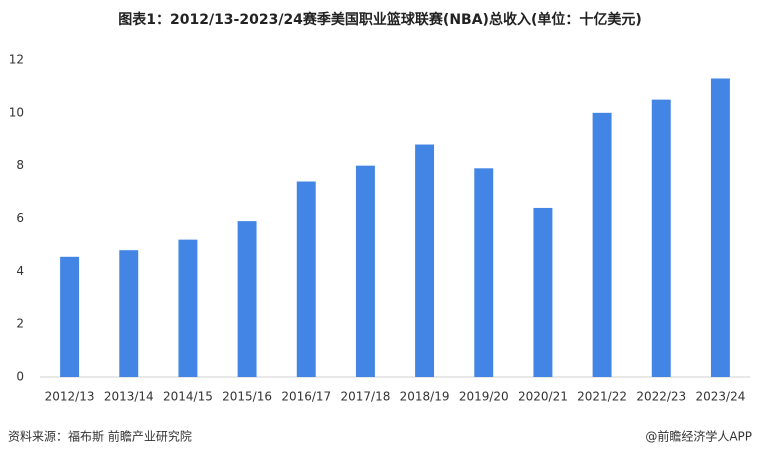 Image resolution: width=760 pixels, height=459 pixels. I want to click on x-tick-label: 2018/19, so click(425, 397).